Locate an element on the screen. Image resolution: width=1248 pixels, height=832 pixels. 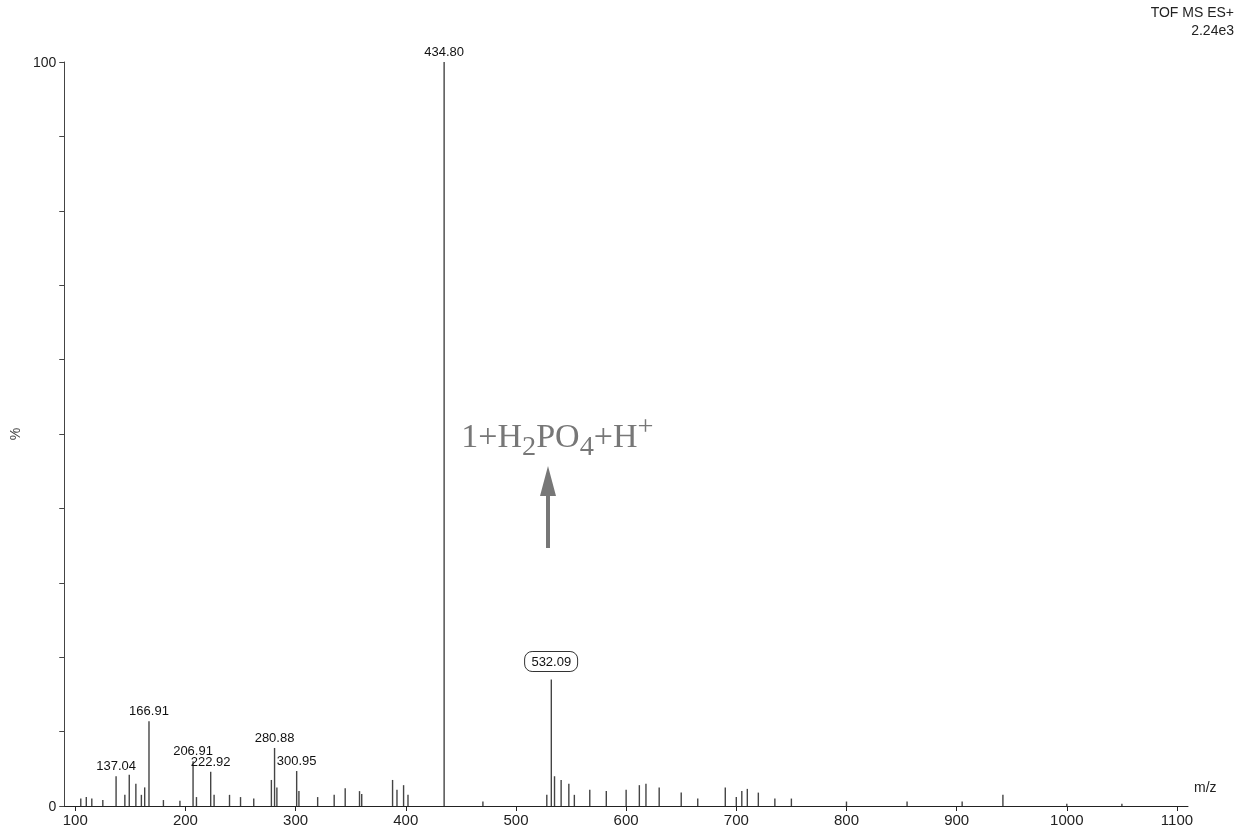
y-axis-title: % is located at coordinates (15, 434).